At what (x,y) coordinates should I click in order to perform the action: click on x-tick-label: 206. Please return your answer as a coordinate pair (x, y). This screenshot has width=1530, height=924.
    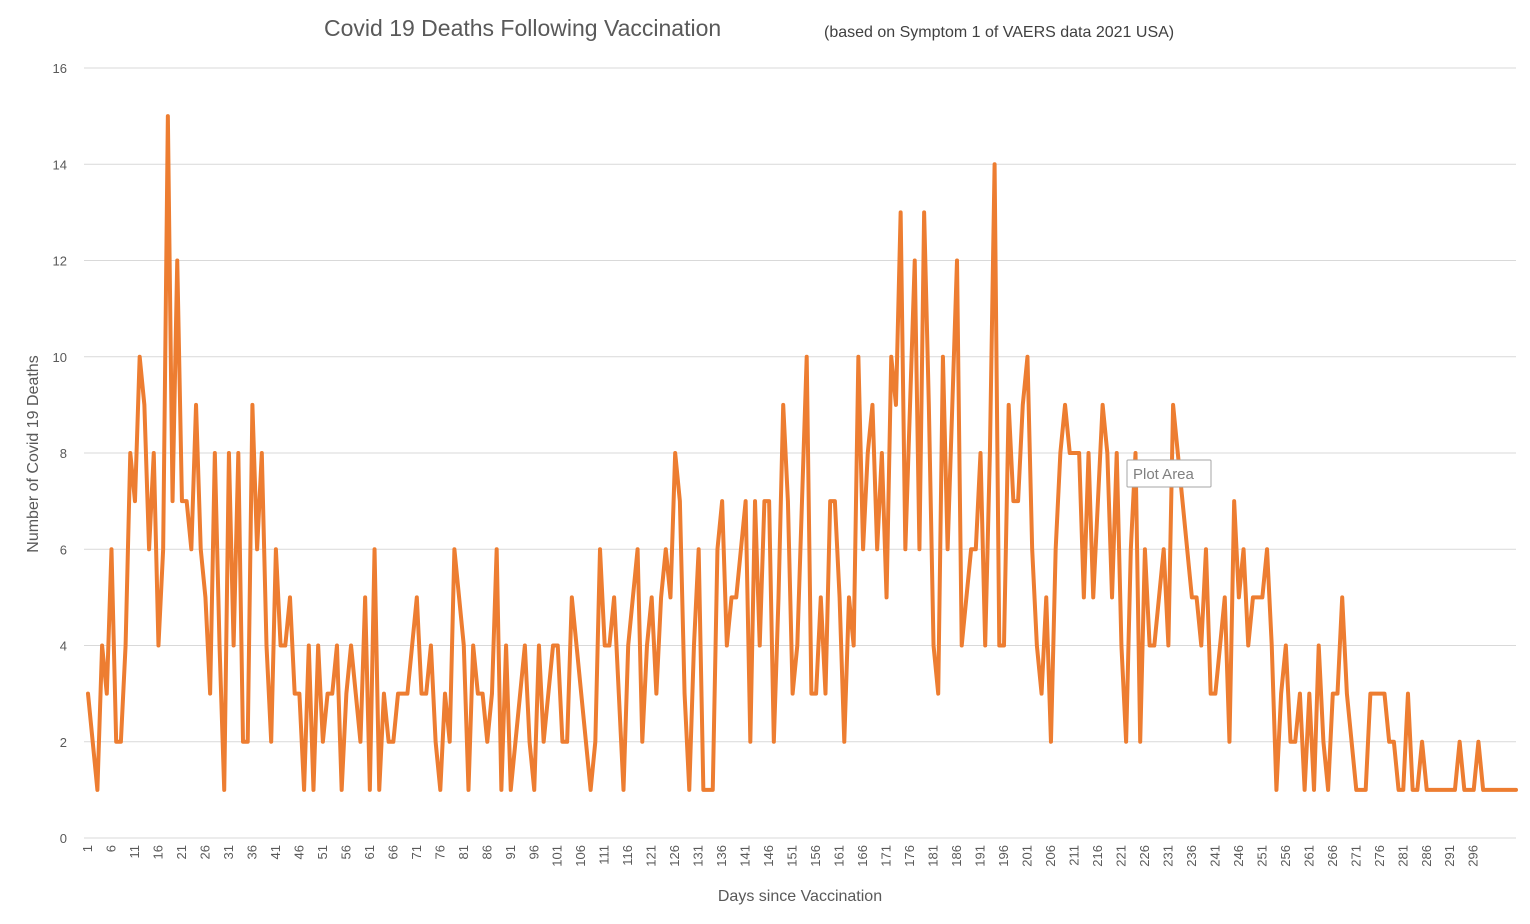
    Looking at the image, I should click on (1050, 856).